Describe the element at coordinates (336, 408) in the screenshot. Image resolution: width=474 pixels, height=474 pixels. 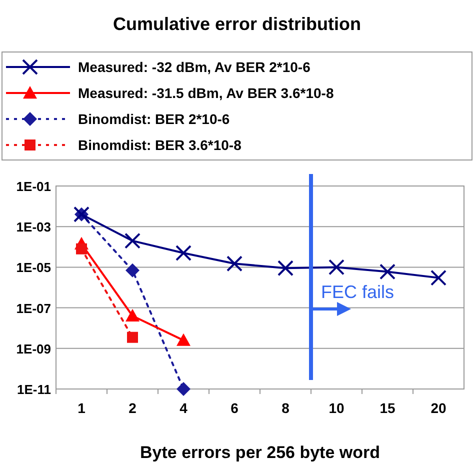
I see `x-tick-label: 10` at that location.